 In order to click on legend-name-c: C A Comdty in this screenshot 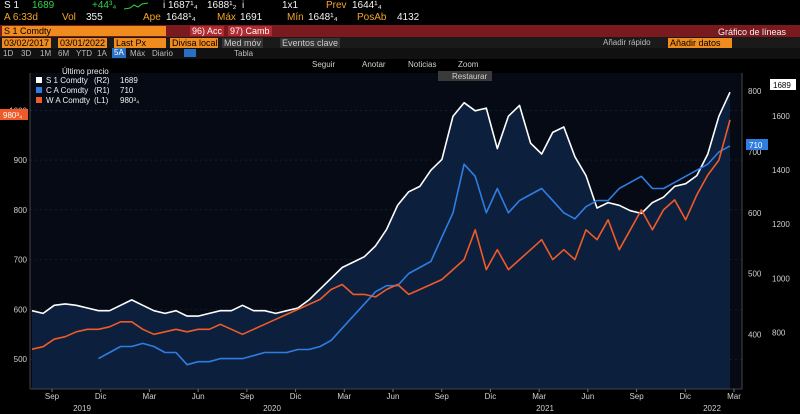, I will do `click(67, 90)`.